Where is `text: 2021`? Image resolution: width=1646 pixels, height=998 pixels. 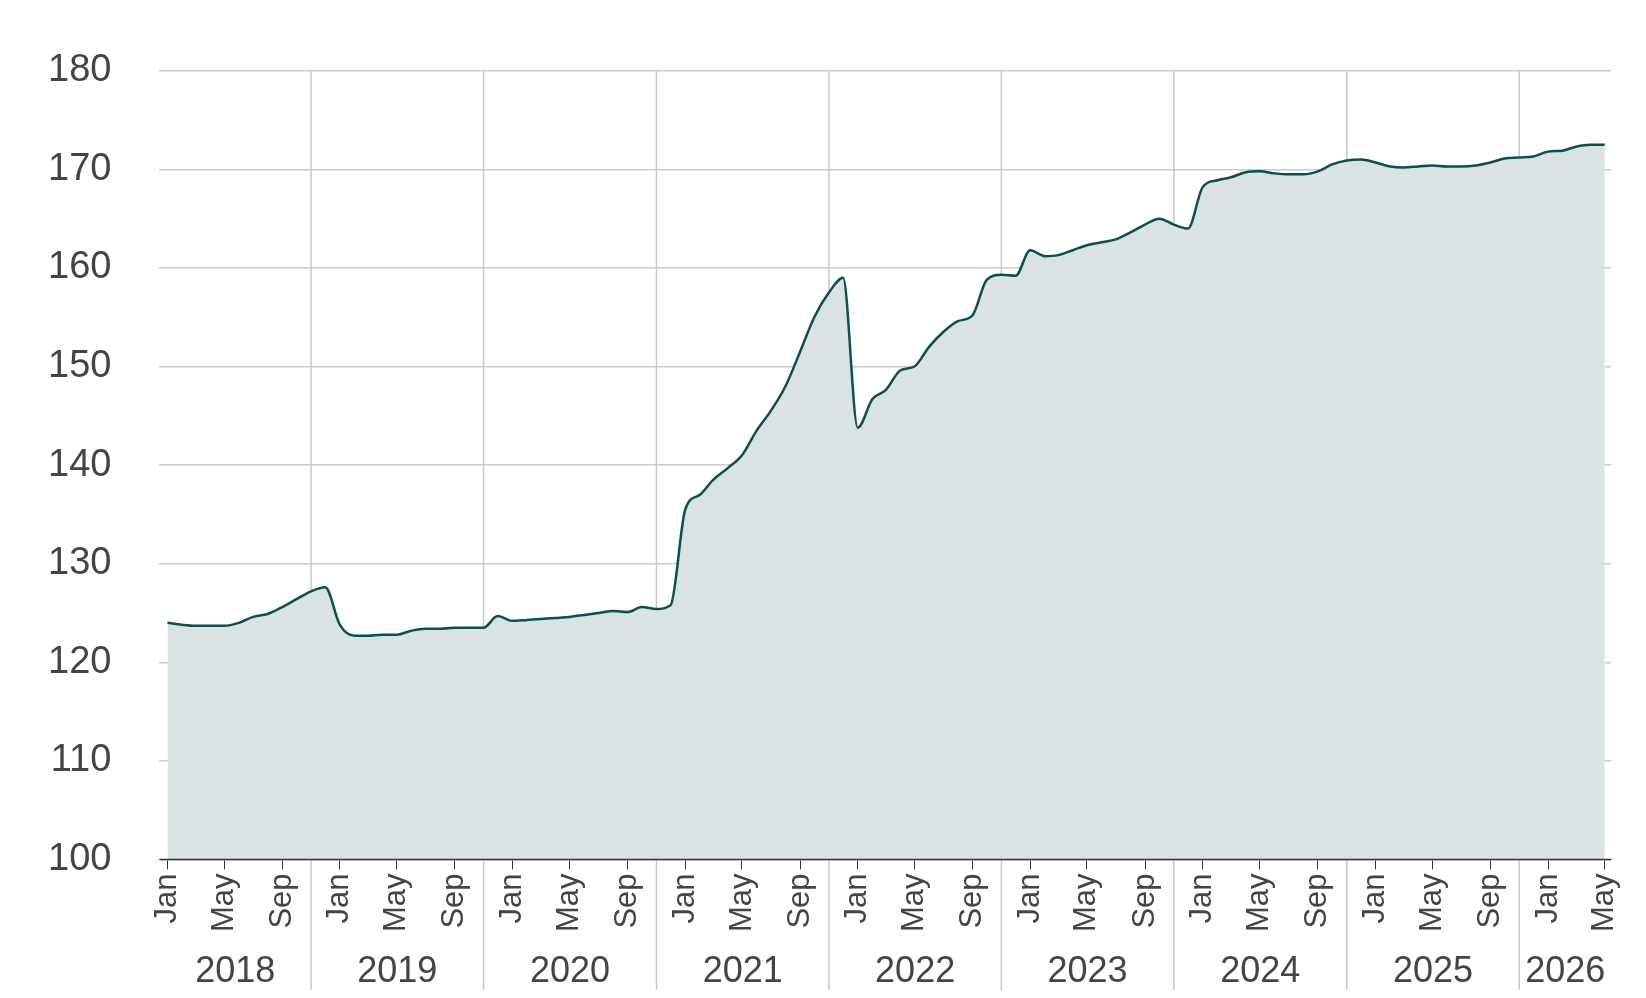 text: 2021 is located at coordinates (742, 969).